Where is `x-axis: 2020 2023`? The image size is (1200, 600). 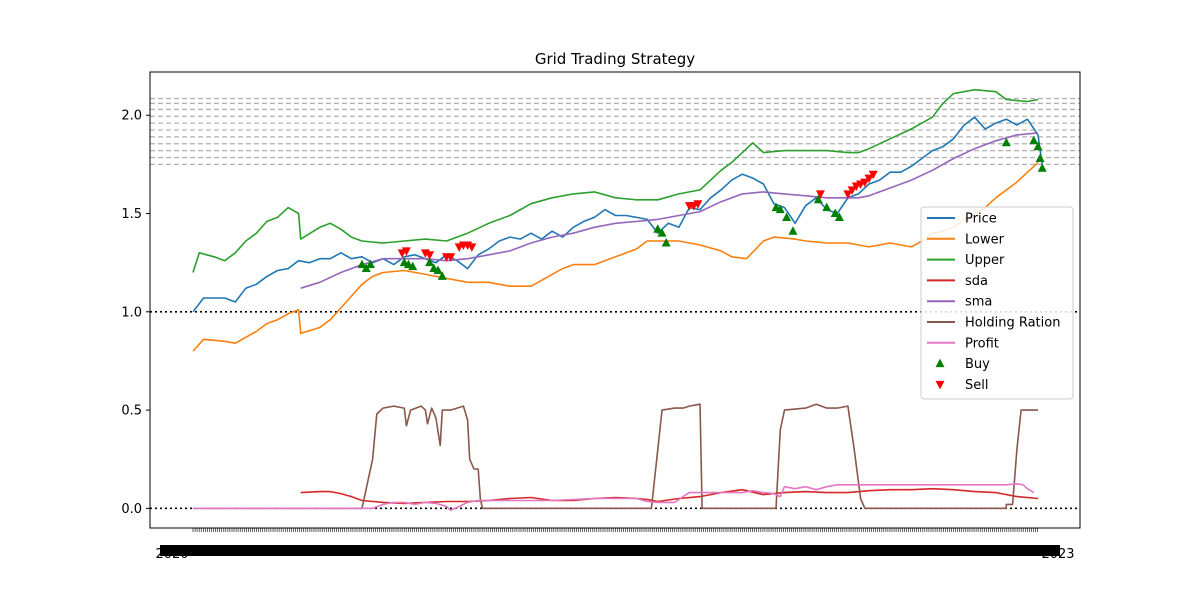
x-axis: 2020 2023 is located at coordinates (615, 545).